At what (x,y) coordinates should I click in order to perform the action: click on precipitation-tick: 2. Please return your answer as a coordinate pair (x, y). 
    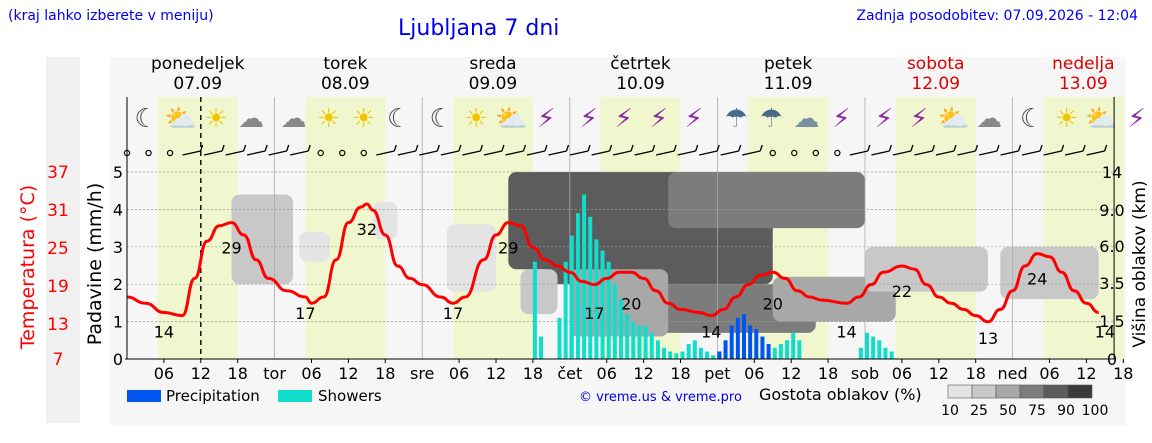
    Looking at the image, I should click on (118, 284).